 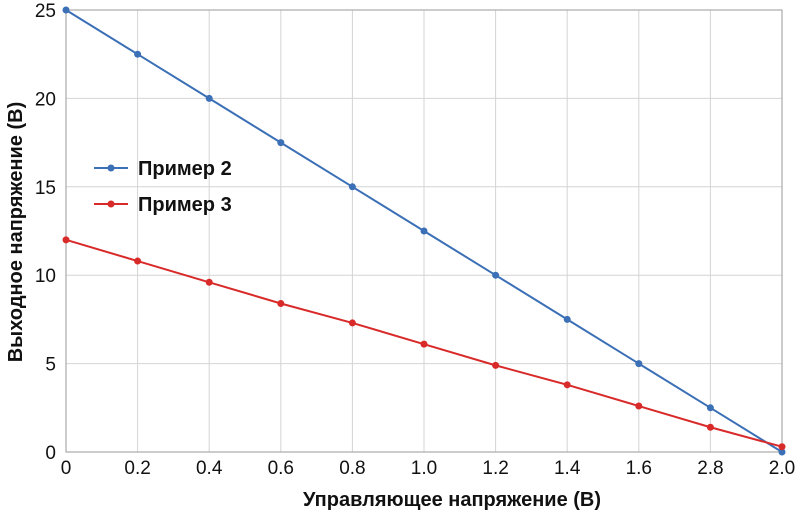 What do you see at coordinates (281, 468) in the screenshot?
I see `x-tick-label: 0.6` at bounding box center [281, 468].